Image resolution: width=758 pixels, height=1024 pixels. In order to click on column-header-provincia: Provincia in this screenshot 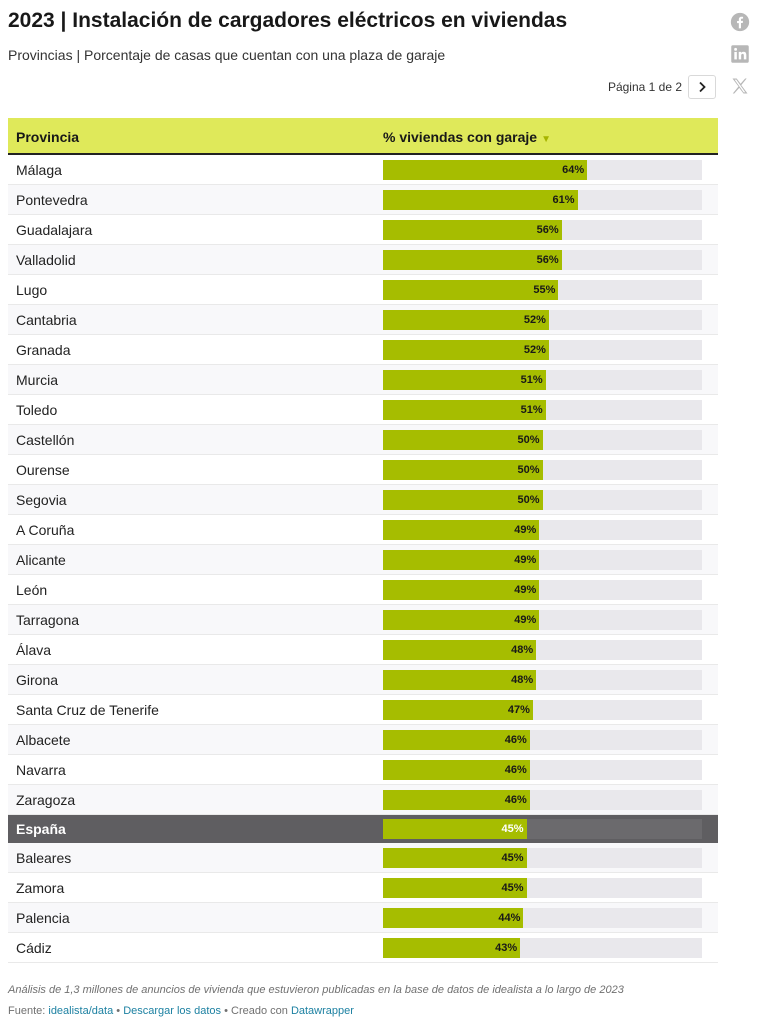, I will do `click(48, 137)`.